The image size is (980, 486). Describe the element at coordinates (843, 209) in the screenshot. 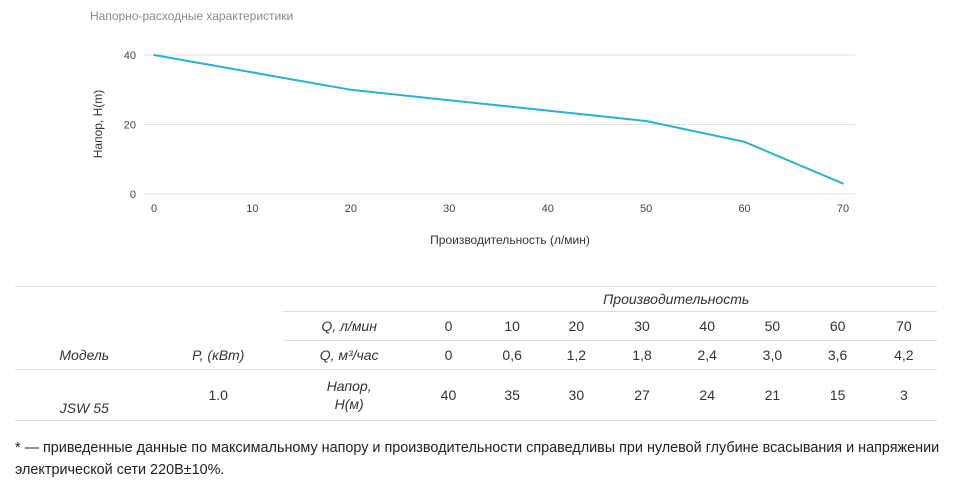

I see `x-tick-label: 70` at that location.